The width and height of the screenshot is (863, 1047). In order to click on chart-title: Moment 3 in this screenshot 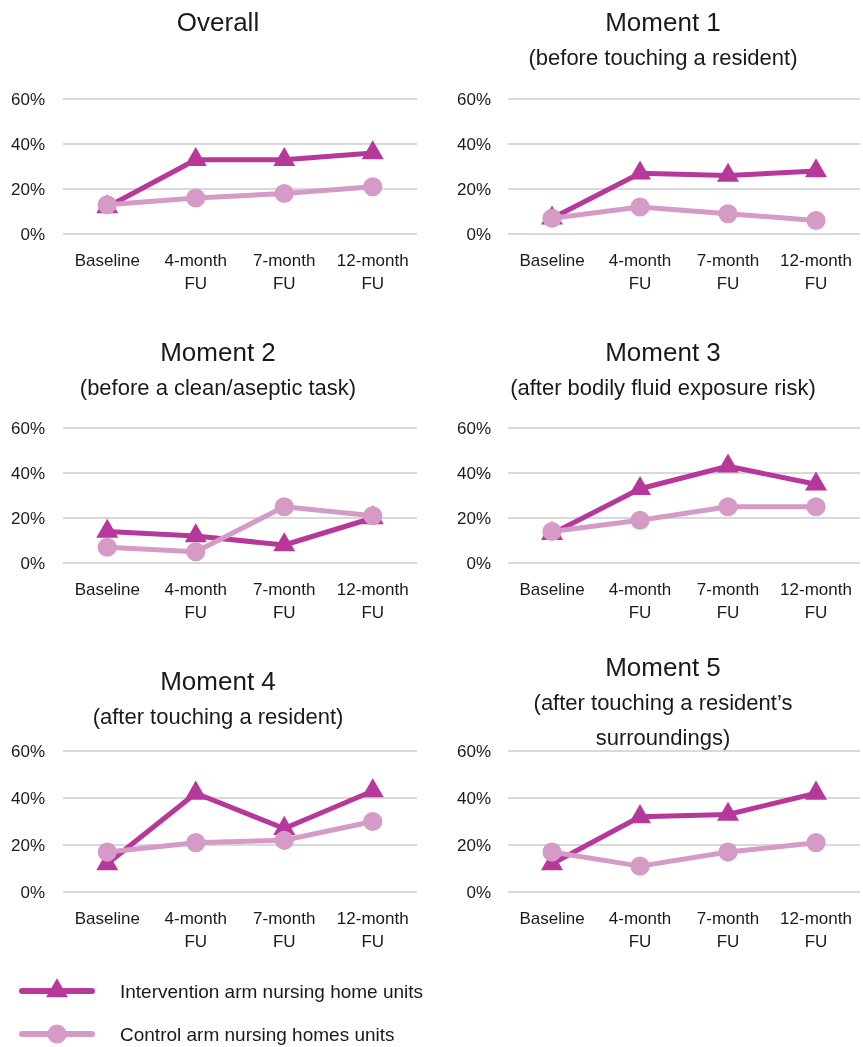, I will do `click(663, 352)`.